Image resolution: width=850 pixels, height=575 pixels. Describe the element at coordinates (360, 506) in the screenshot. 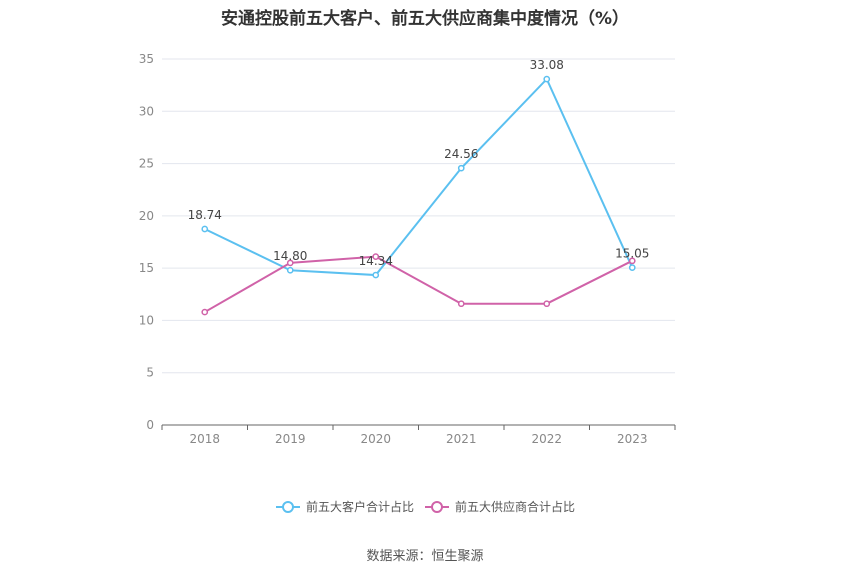

I see `legend-label: 前五大客户合计占比` at that location.